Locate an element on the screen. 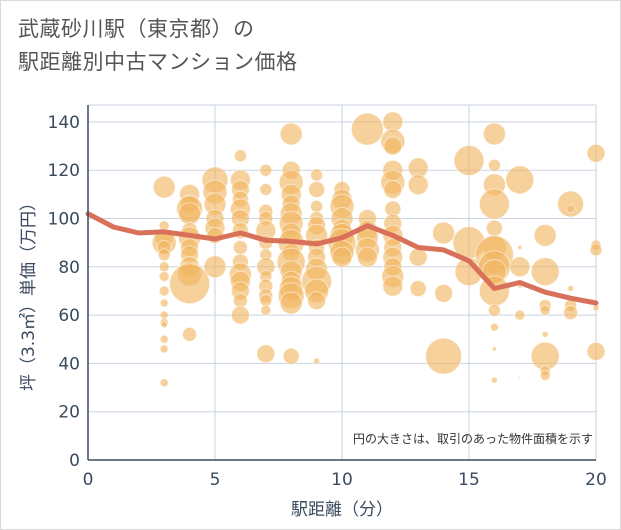 Image resolution: width=621 pixels, height=530 pixels. x-tick-label: 10 is located at coordinates (342, 480).